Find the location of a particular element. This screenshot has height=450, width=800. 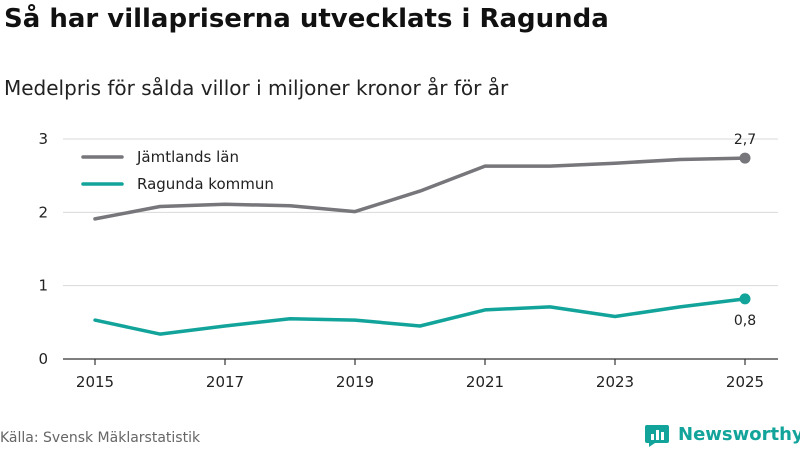

y-tick-label: 1 is located at coordinates (43, 286).